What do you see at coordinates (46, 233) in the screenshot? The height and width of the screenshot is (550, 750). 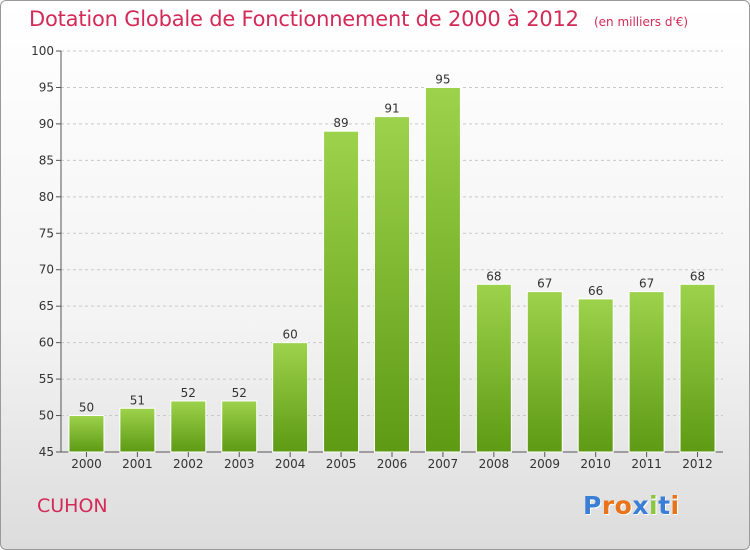 I see `y-tick-label: 75` at bounding box center [46, 233].